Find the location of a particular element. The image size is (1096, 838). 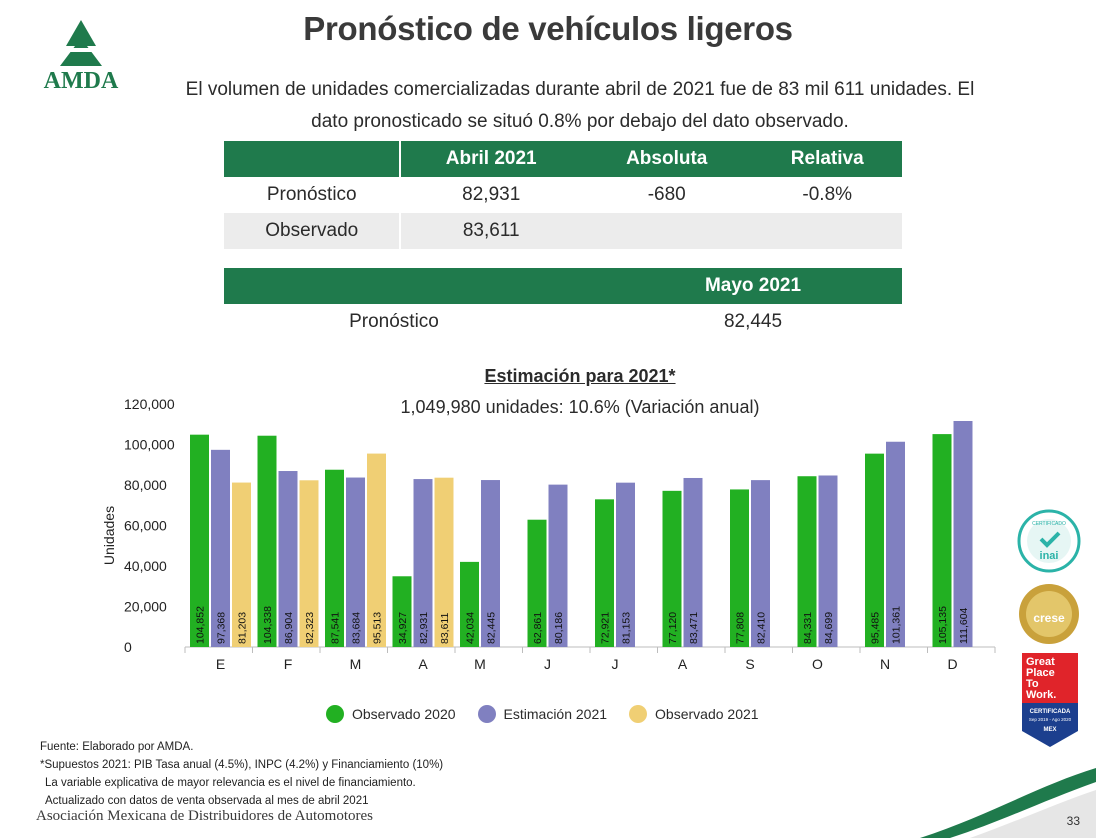

x-tick-label: S is located at coordinates (749, 664).